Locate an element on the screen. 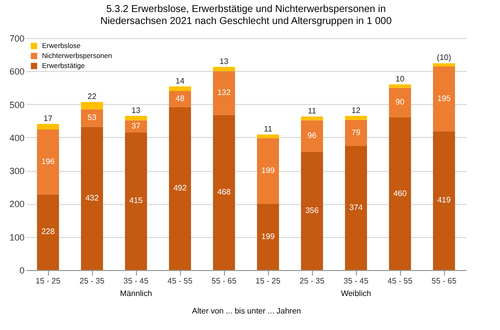 Image resolution: width=500 pixels, height=330 pixels. y-tick-label: 200 is located at coordinates (16, 204).